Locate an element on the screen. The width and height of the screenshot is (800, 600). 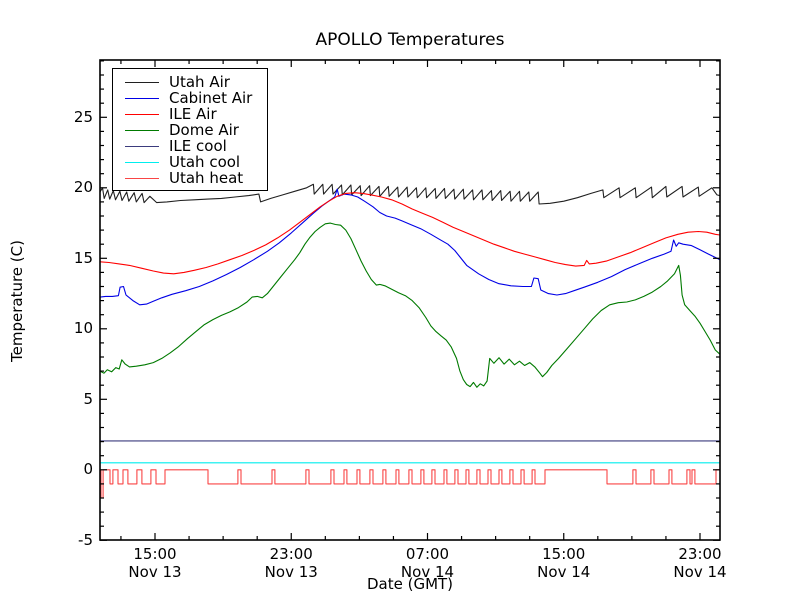
y-tick-label: 15 is located at coordinates (83, 257).